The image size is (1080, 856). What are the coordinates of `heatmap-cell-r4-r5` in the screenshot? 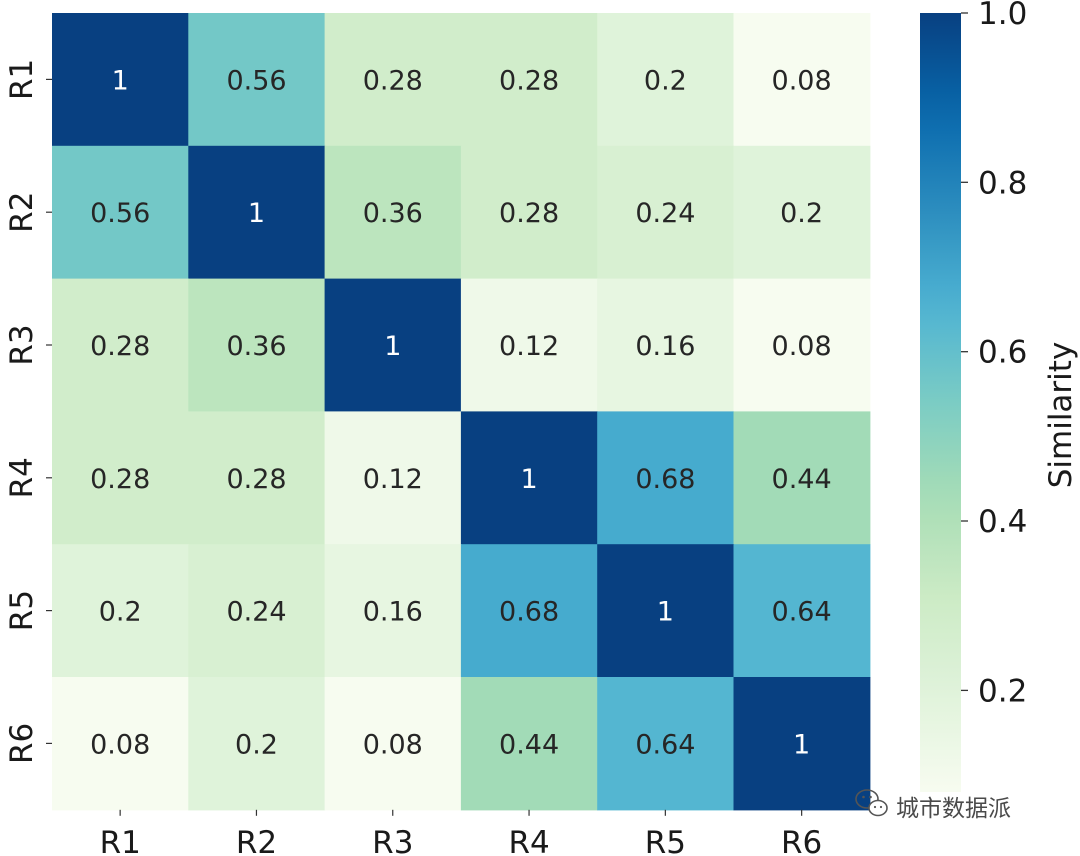 It's located at (666, 478).